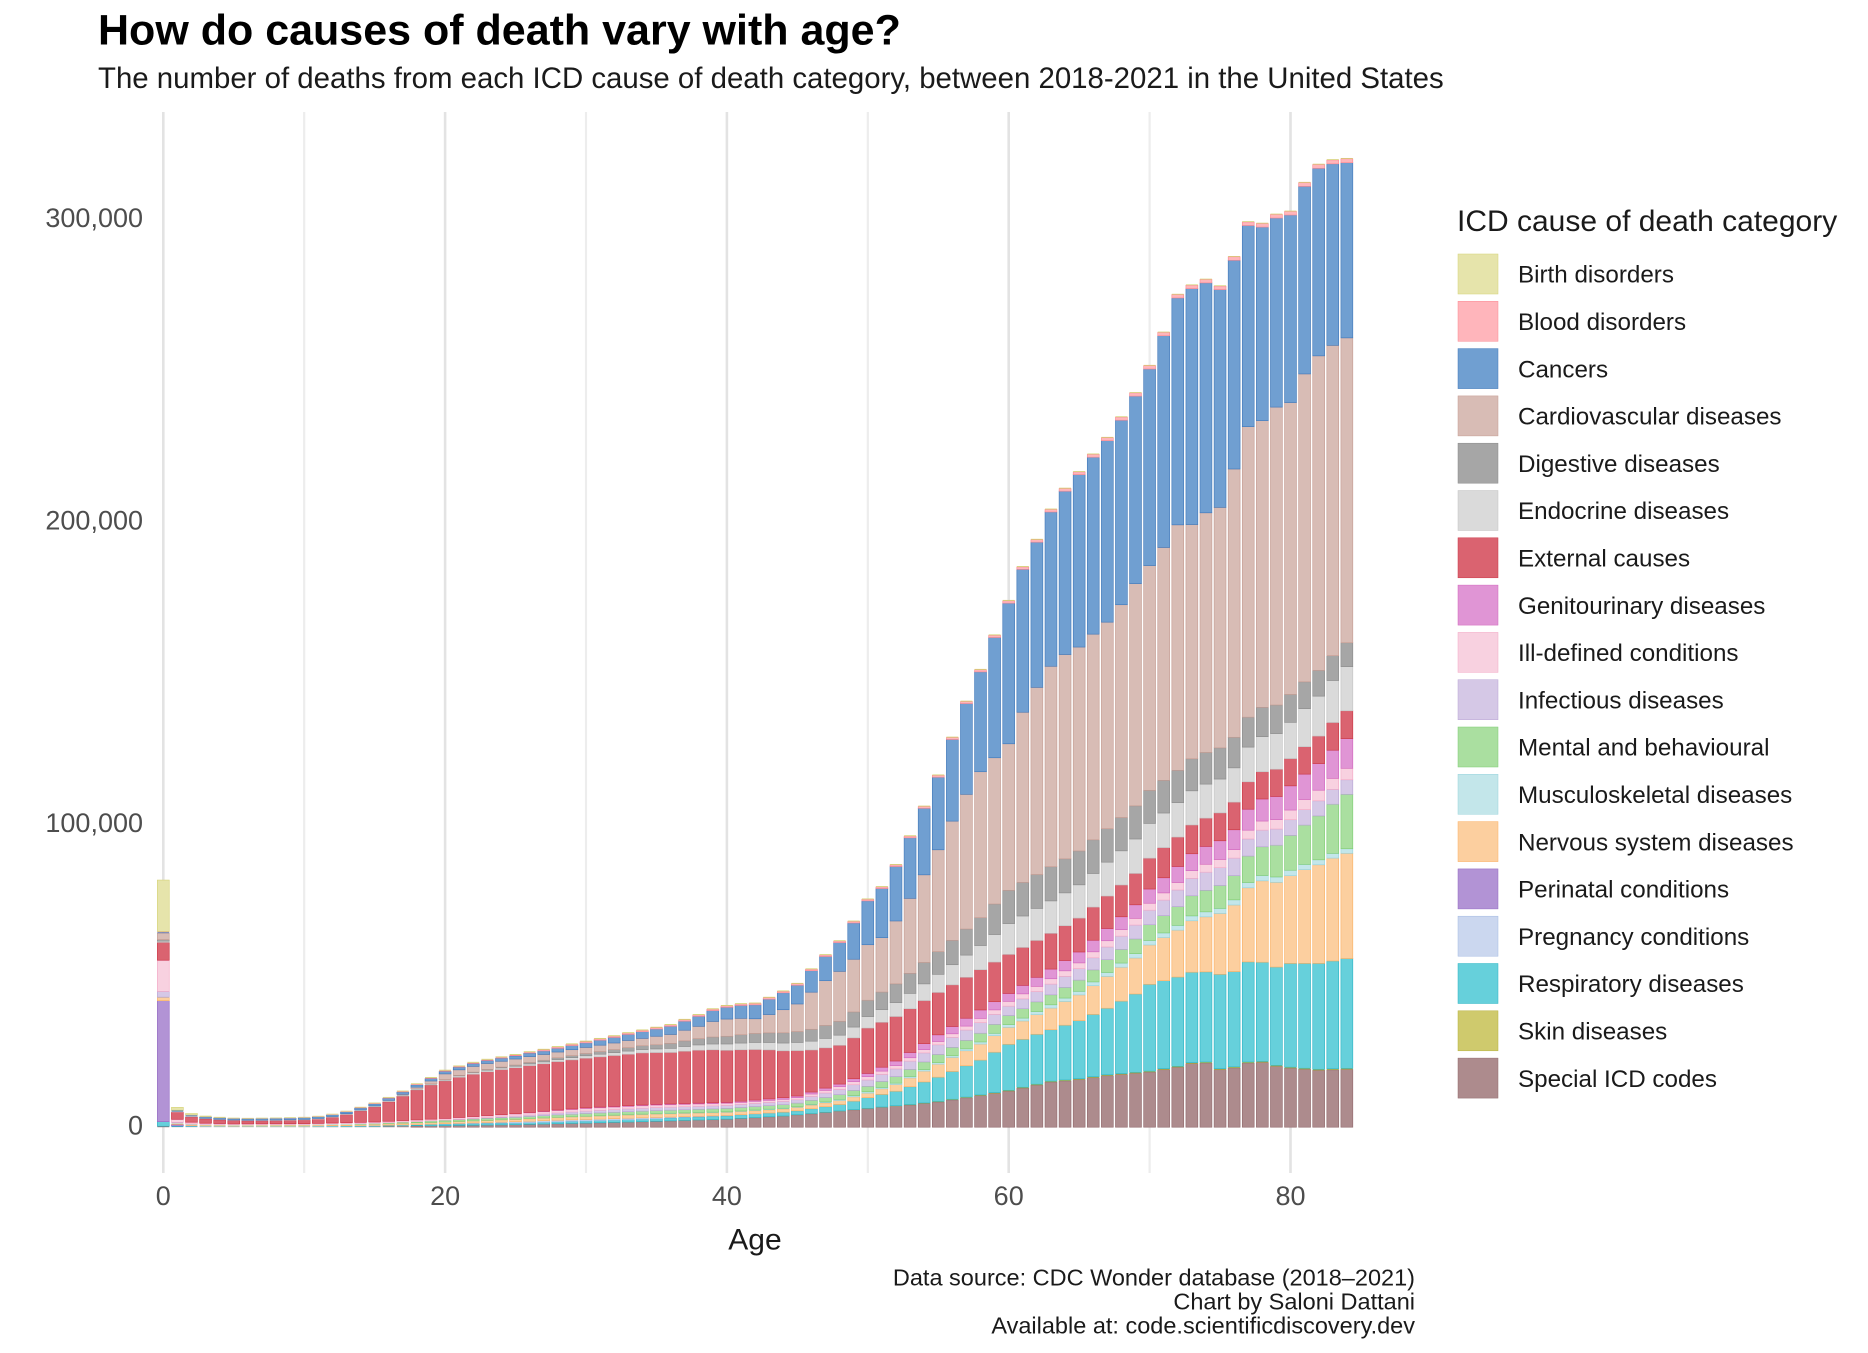 The width and height of the screenshot is (1868, 1353). Describe the element at coordinates (1650, 417) in the screenshot. I see `svg-text: Cardiovascular diseases` at that location.